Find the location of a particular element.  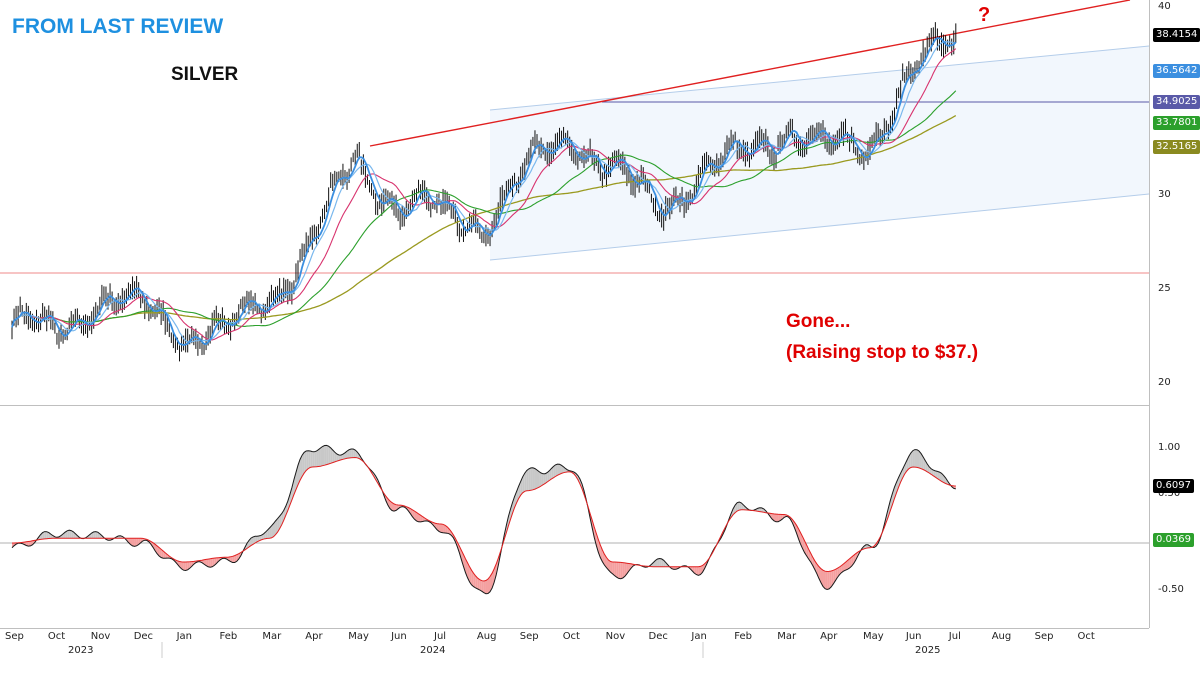

ma-slow-tag: 32.5165 is located at coordinates (1176, 147).